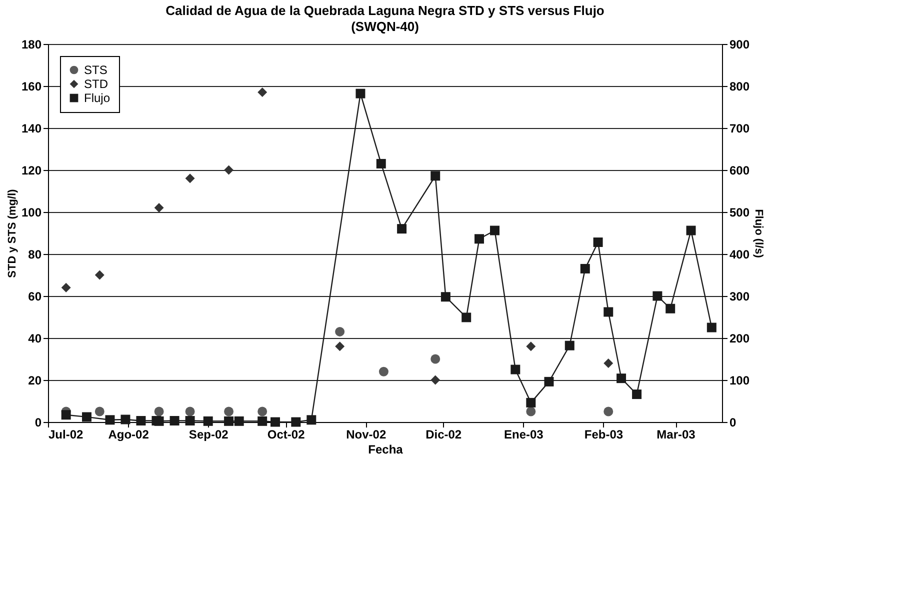  I want to click on legend-label: STS, so click(96, 70).